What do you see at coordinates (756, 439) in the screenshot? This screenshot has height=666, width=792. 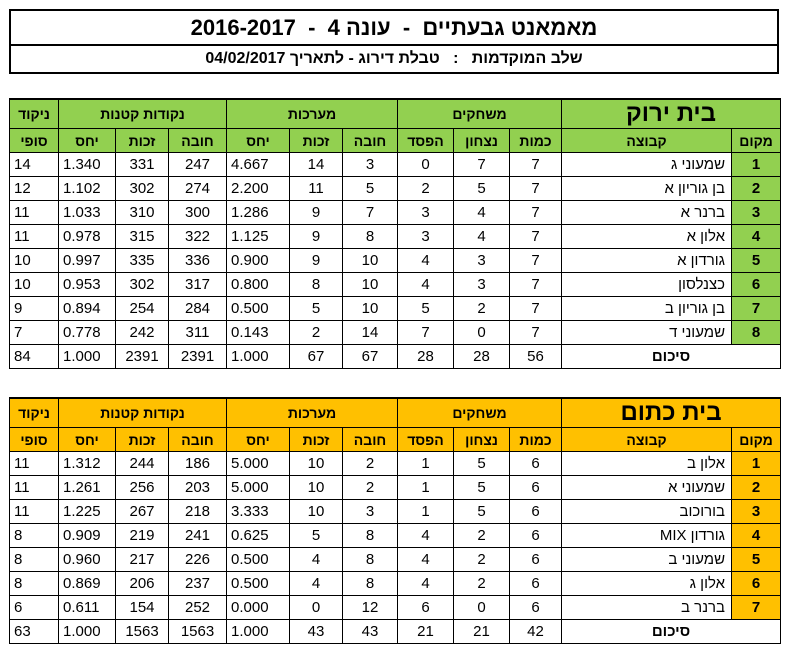 I see `rank-header: מקום` at bounding box center [756, 439].